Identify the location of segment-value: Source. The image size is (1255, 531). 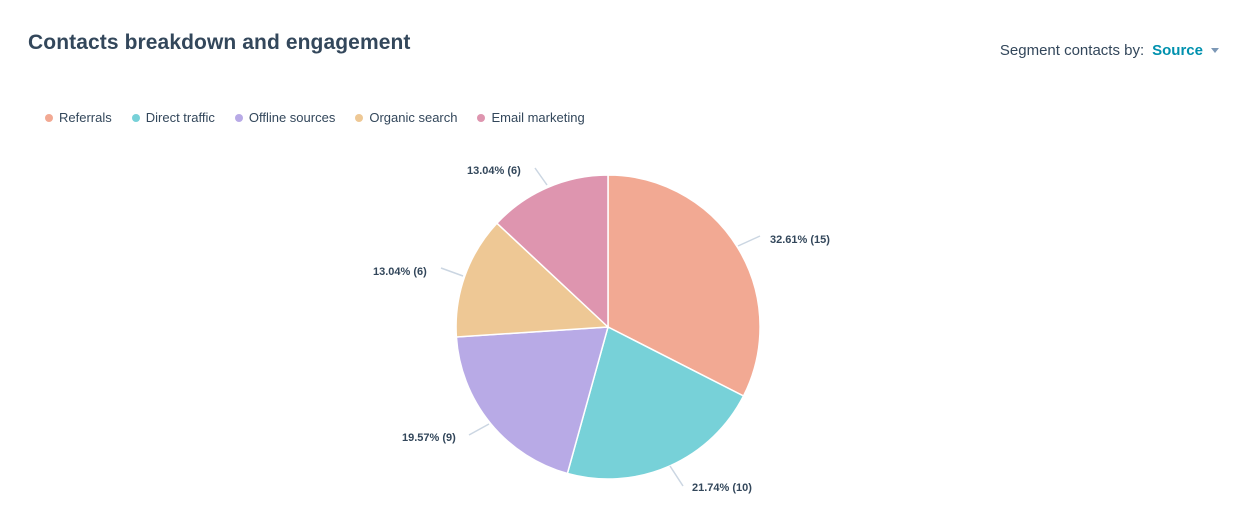
(1177, 50).